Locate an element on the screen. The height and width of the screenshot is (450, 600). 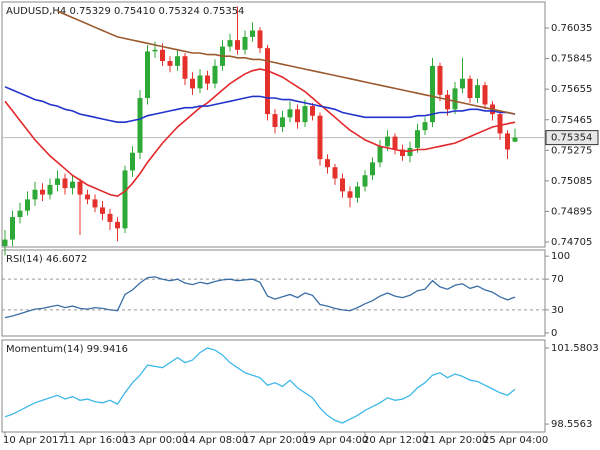
x-tick-label: 17 Apr 20:00 is located at coordinates (275, 440).